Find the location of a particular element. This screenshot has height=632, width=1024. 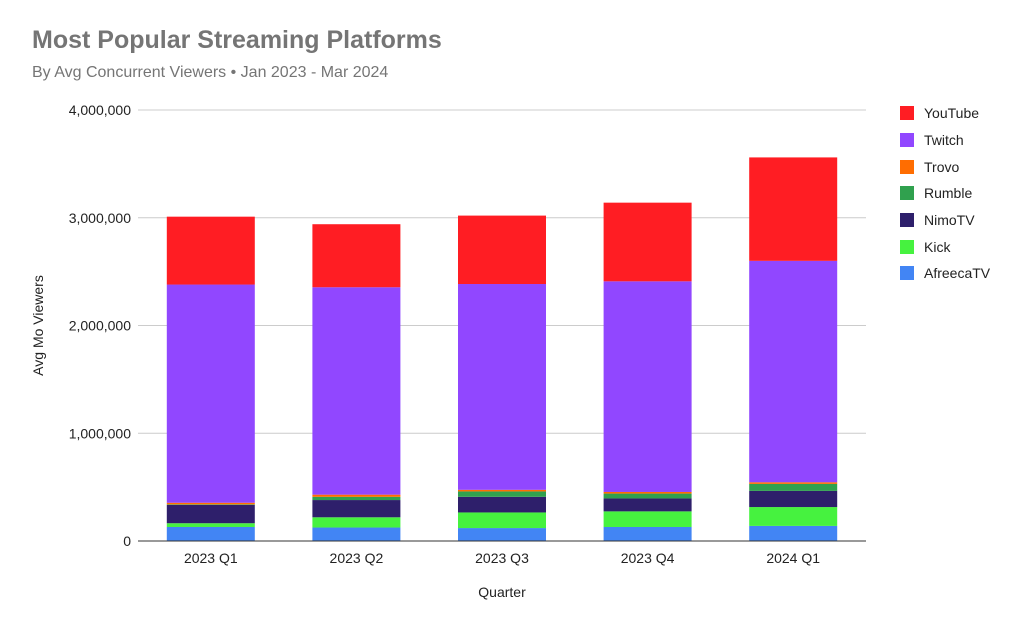

bar-twitch-2023-q4 is located at coordinates (647, 386).